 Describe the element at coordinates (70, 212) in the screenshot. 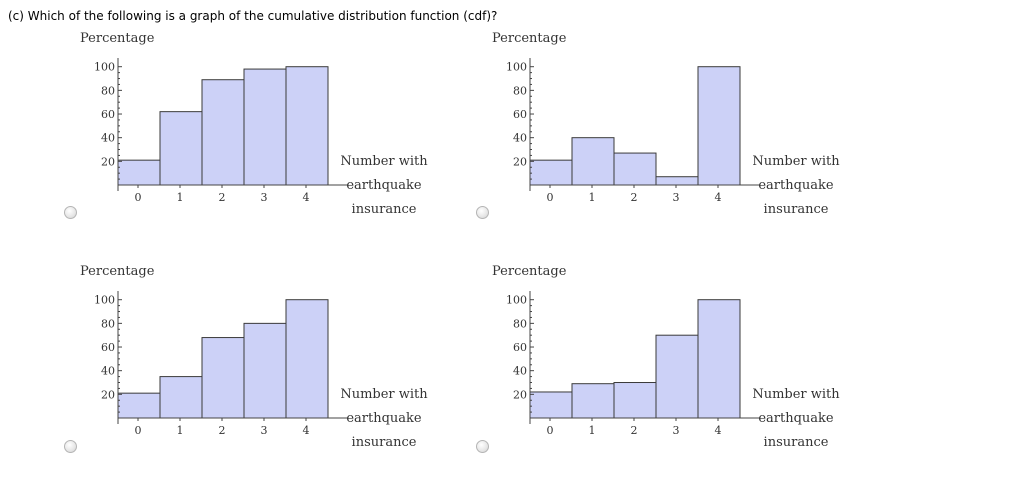

I see `option-a-radio` at that location.